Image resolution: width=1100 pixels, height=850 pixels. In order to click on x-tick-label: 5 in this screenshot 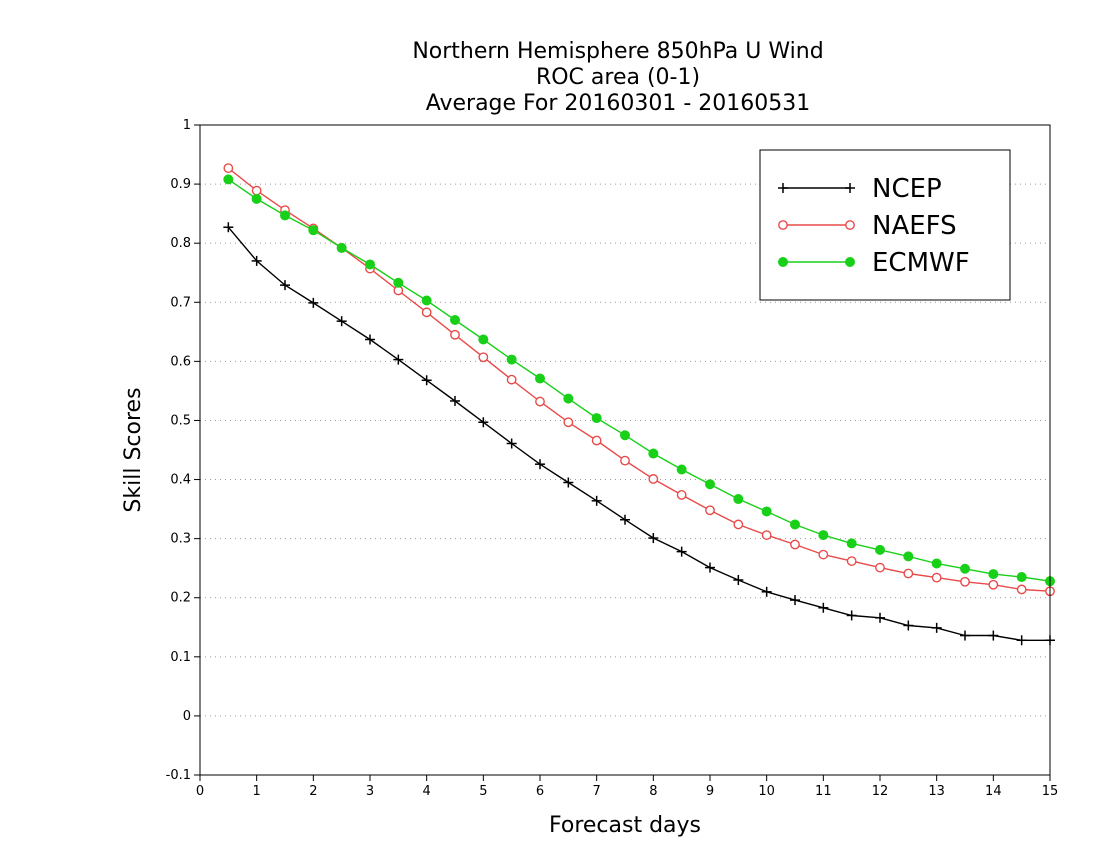, I will do `click(483, 791)`.